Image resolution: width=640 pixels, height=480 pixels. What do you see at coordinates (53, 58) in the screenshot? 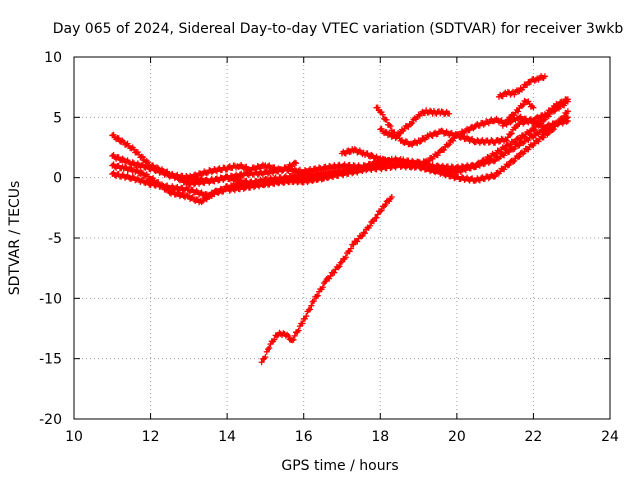
I see `y-tick-label: 10` at bounding box center [53, 58].